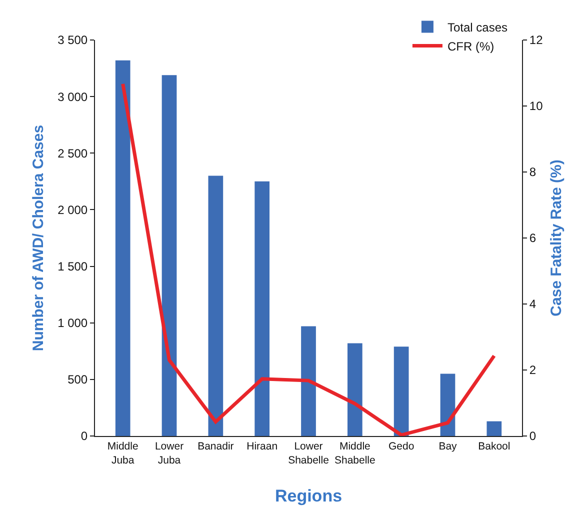 The image size is (578, 513). What do you see at coordinates (532, 238) in the screenshot?
I see `y2-tick-label: 6` at bounding box center [532, 238].